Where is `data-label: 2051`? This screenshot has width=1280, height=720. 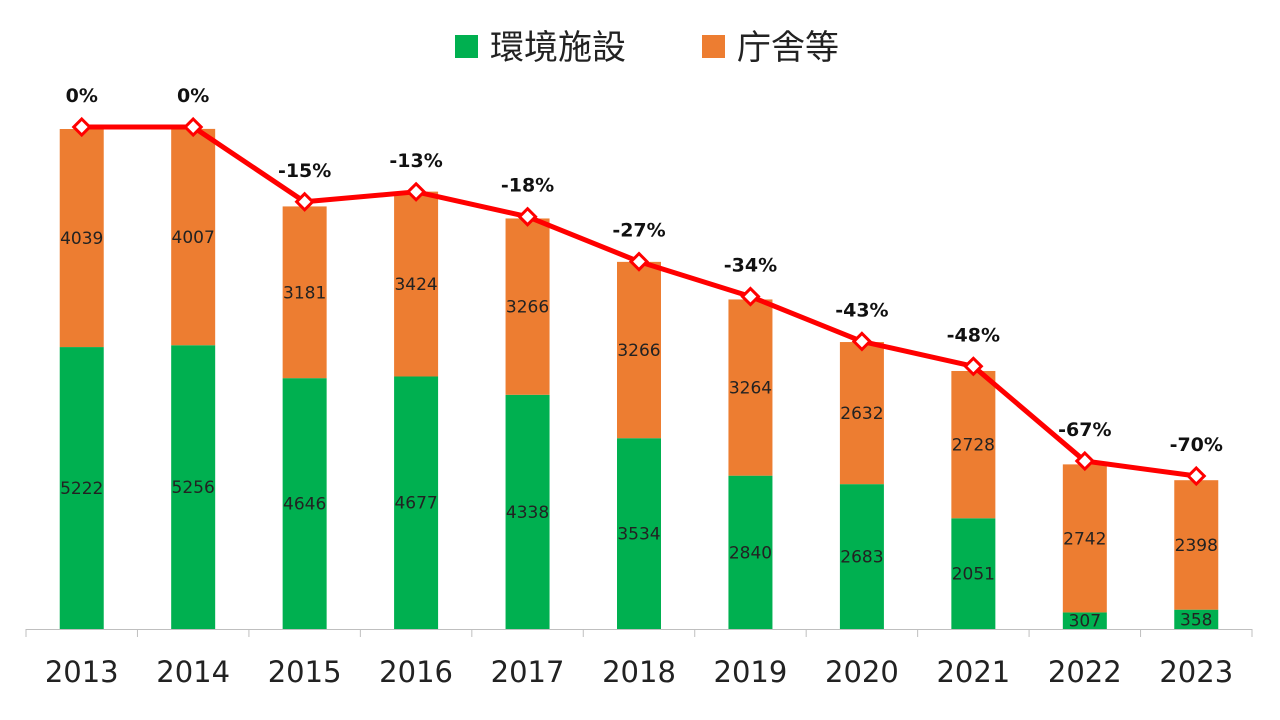
data-label: 2051 is located at coordinates (973, 575).